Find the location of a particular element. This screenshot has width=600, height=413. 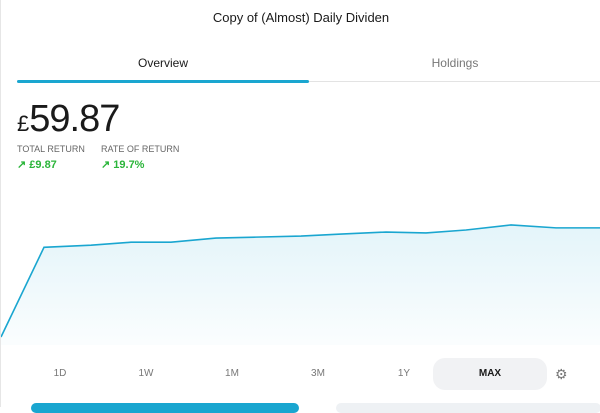

stat-value: ↗ £9.87 is located at coordinates (37, 165).